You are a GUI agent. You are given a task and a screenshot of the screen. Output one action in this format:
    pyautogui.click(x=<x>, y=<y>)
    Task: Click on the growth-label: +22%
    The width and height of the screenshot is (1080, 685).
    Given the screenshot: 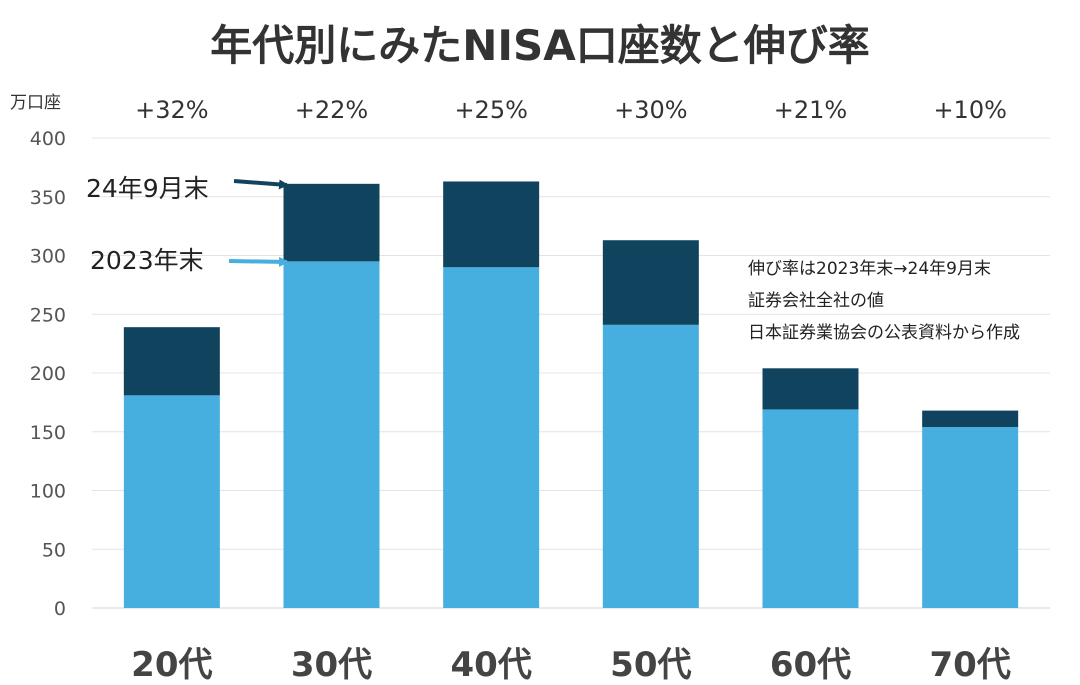 What is the action you would take?
    pyautogui.click(x=331, y=110)
    